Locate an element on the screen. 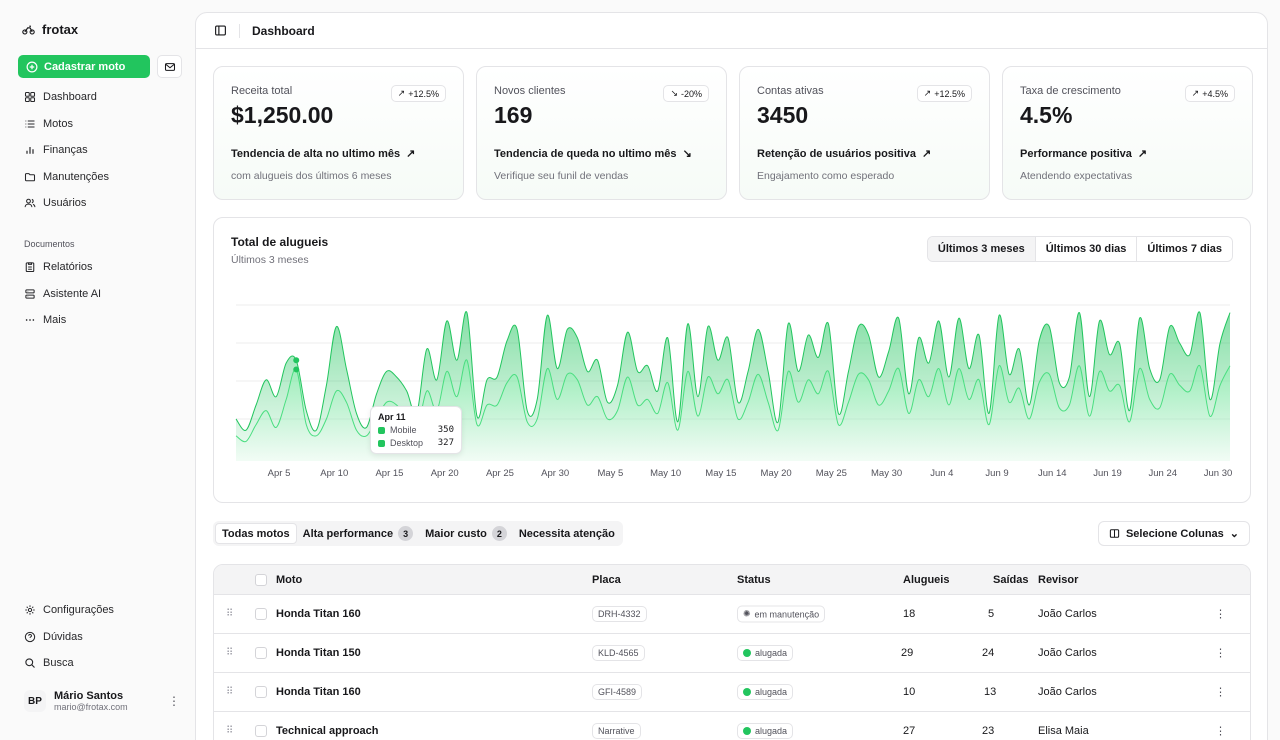 The image size is (1280, 740). tooltip-series-value: 327 is located at coordinates (445, 443).